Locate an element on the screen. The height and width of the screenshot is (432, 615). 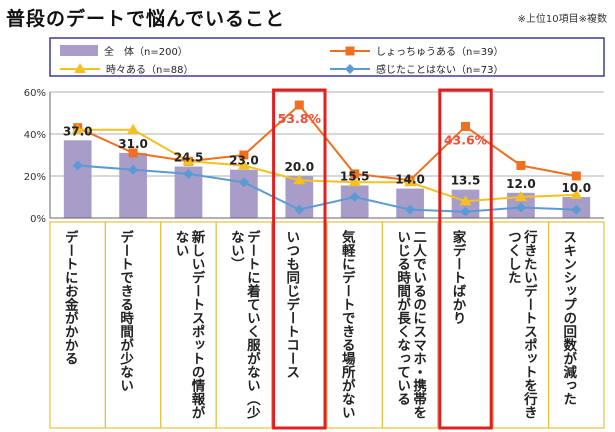
legend-label-2: 時々ある（n=88） is located at coordinates (149, 70).